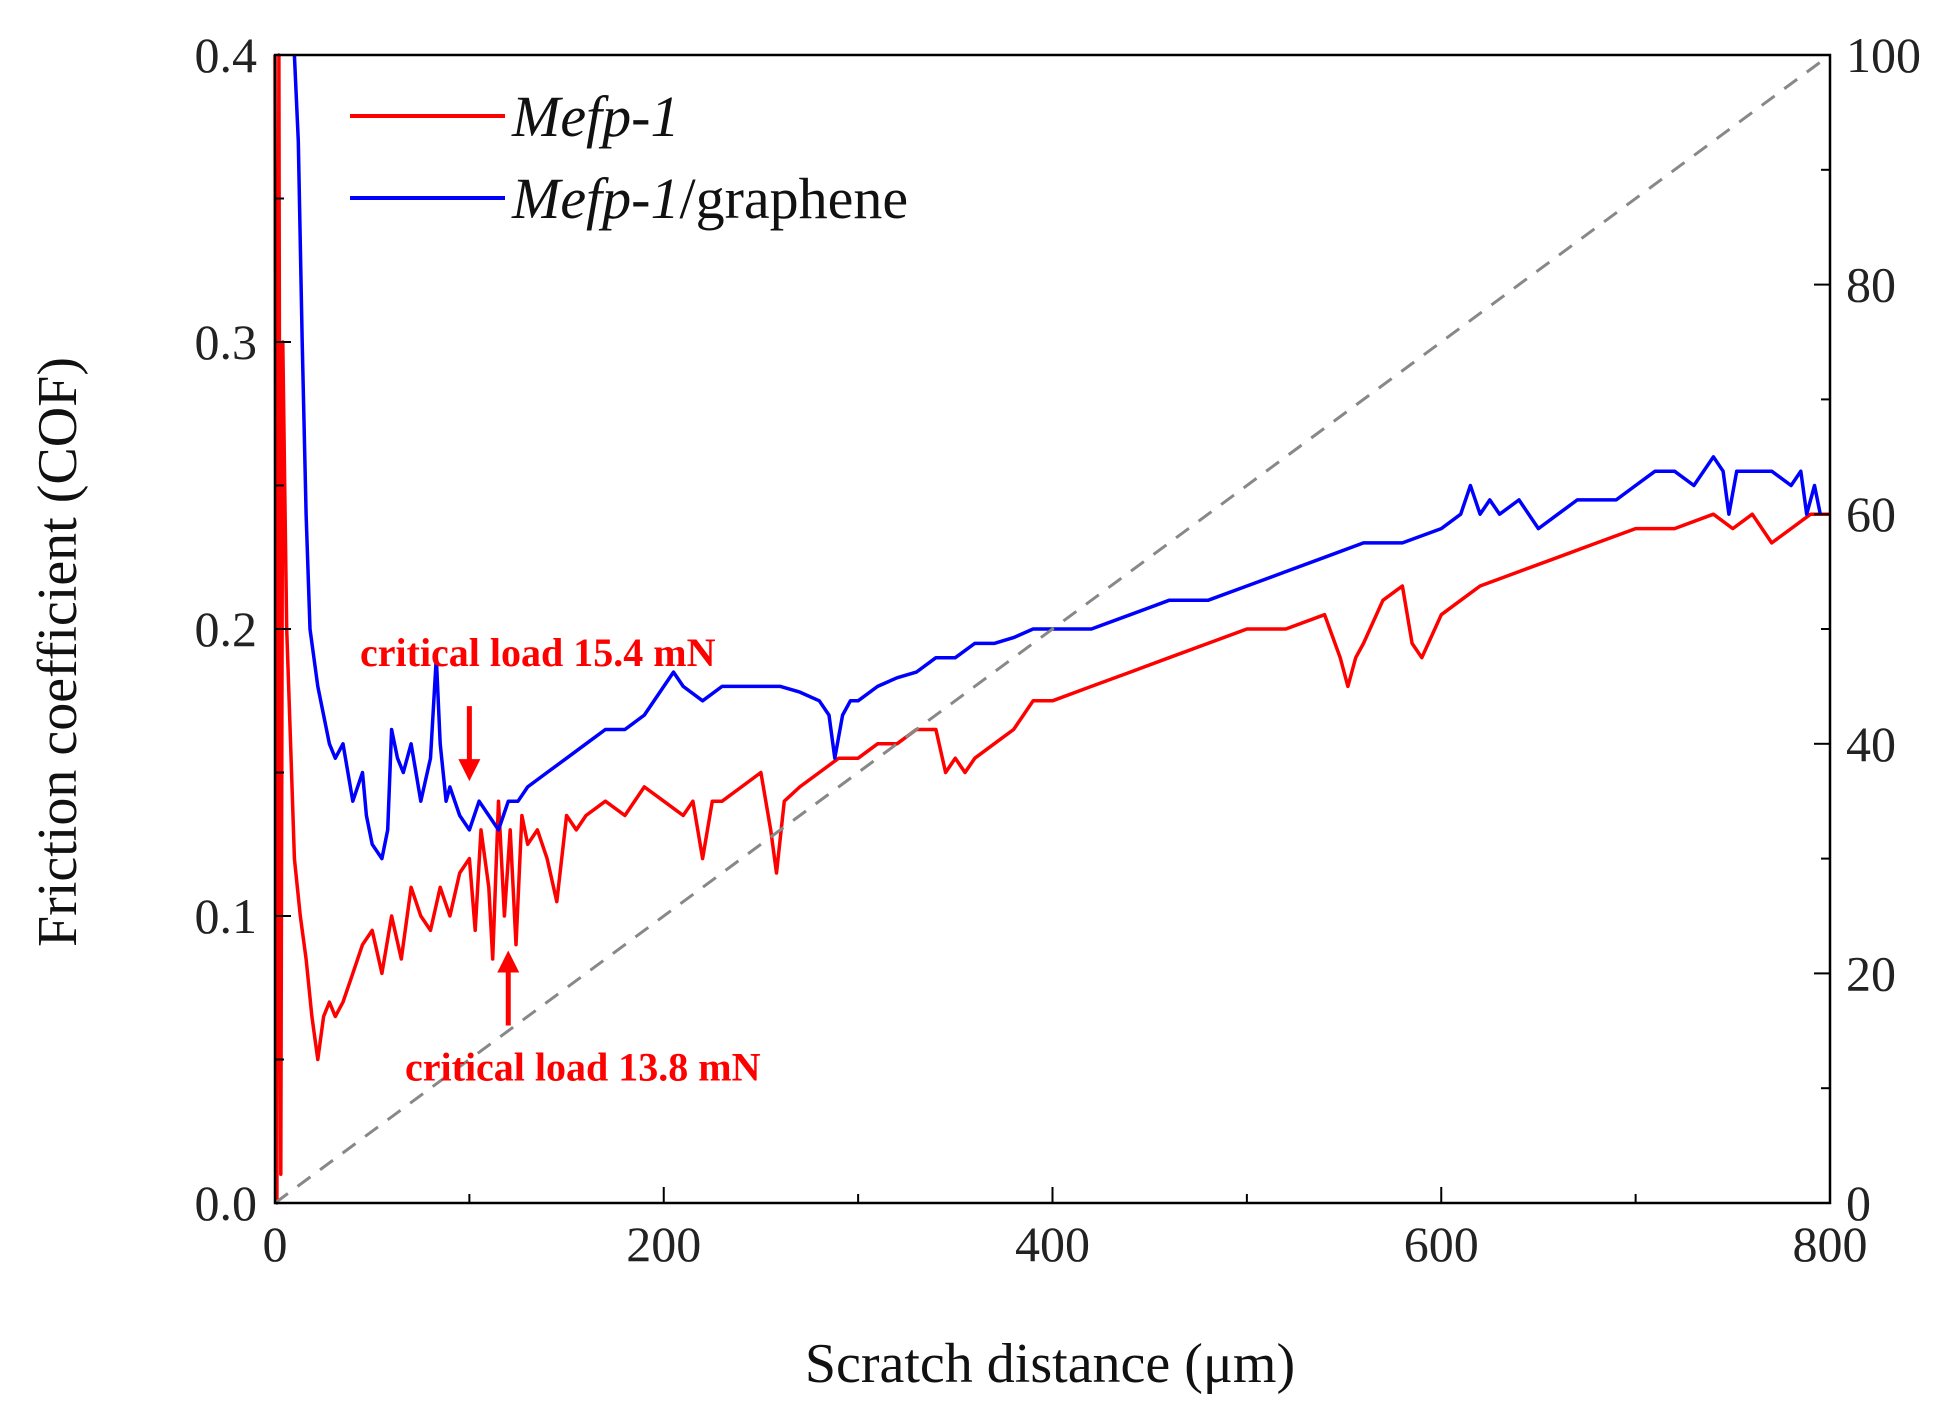 Image resolution: width=1958 pixels, height=1413 pixels. Describe the element at coordinates (1867, 629) in the screenshot. I see `y2-axis-ticks: 0 20 40 60 80 100` at that location.